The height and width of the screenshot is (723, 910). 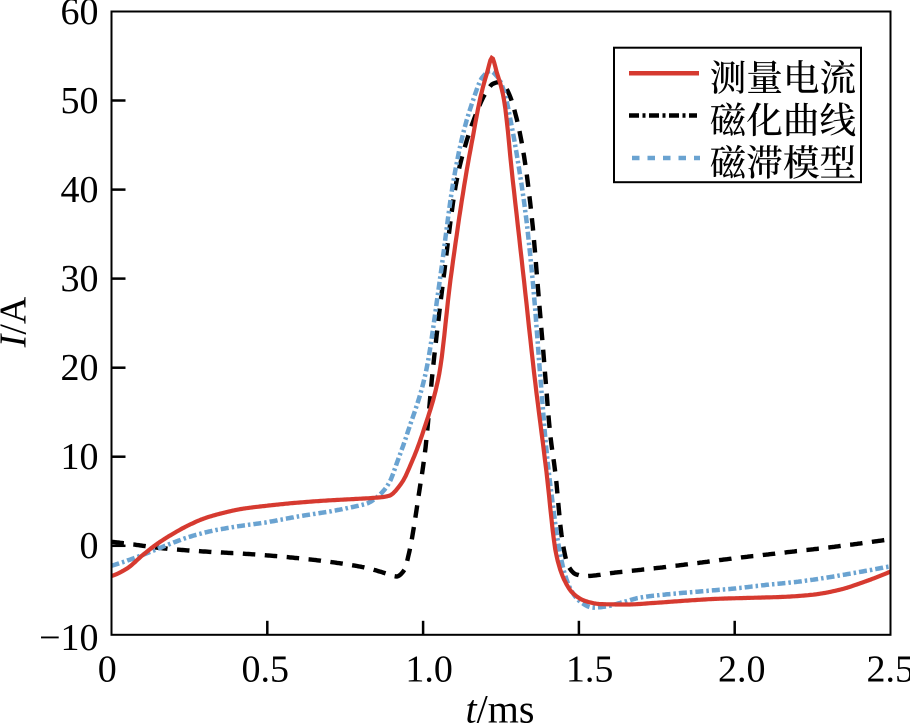 I want to click on svg-text: 60, so click(x=80, y=16).